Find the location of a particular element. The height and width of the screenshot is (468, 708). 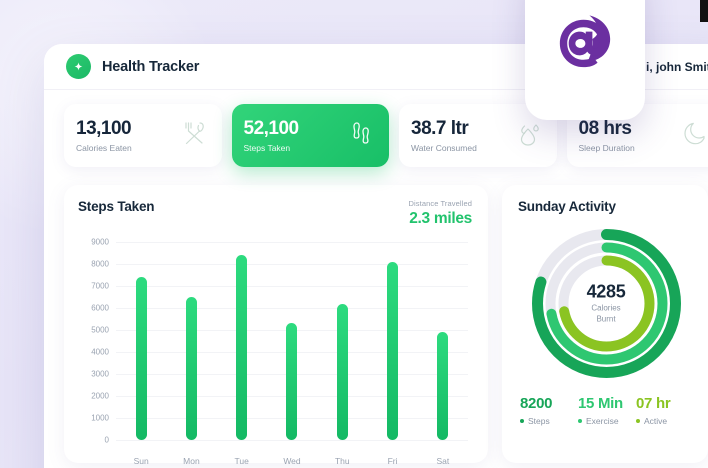

stat-value: 8200 is located at coordinates (536, 403).